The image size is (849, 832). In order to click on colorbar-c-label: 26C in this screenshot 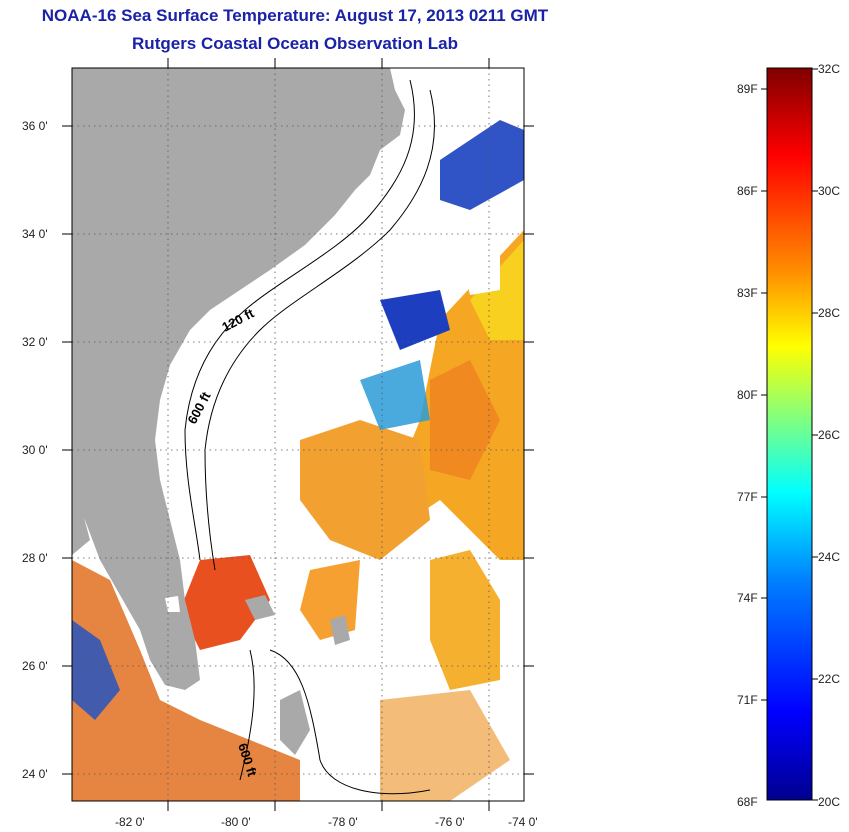, I will do `click(829, 435)`.